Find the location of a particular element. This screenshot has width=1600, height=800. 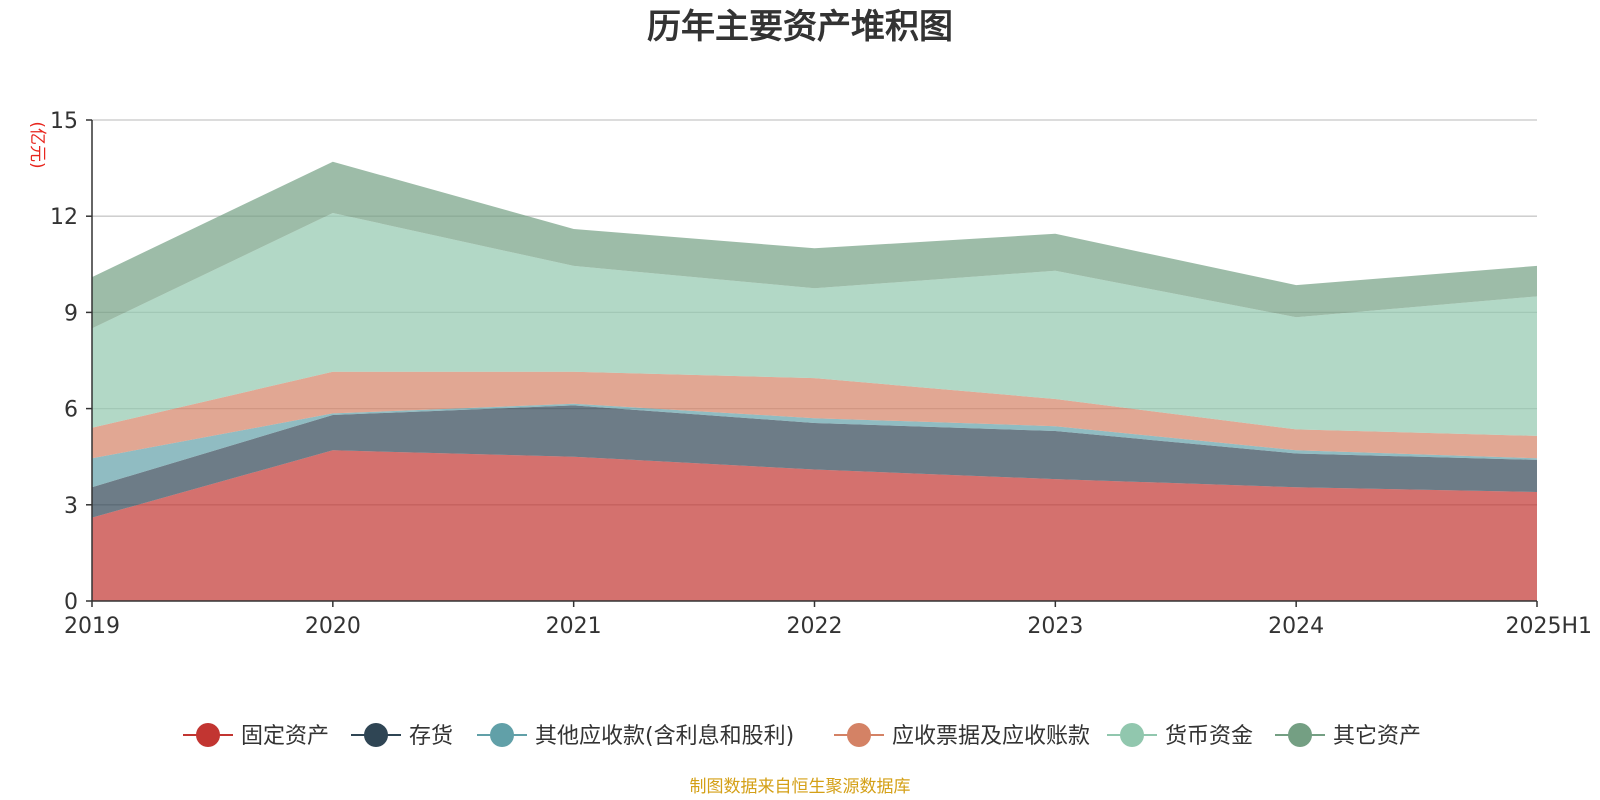

y-tick-label: 6 is located at coordinates (71, 410).